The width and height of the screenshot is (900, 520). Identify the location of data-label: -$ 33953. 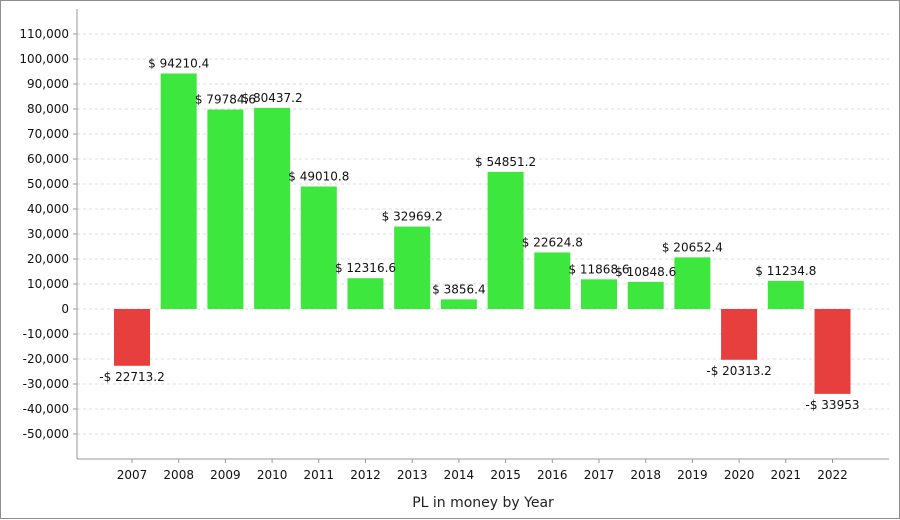
(833, 405).